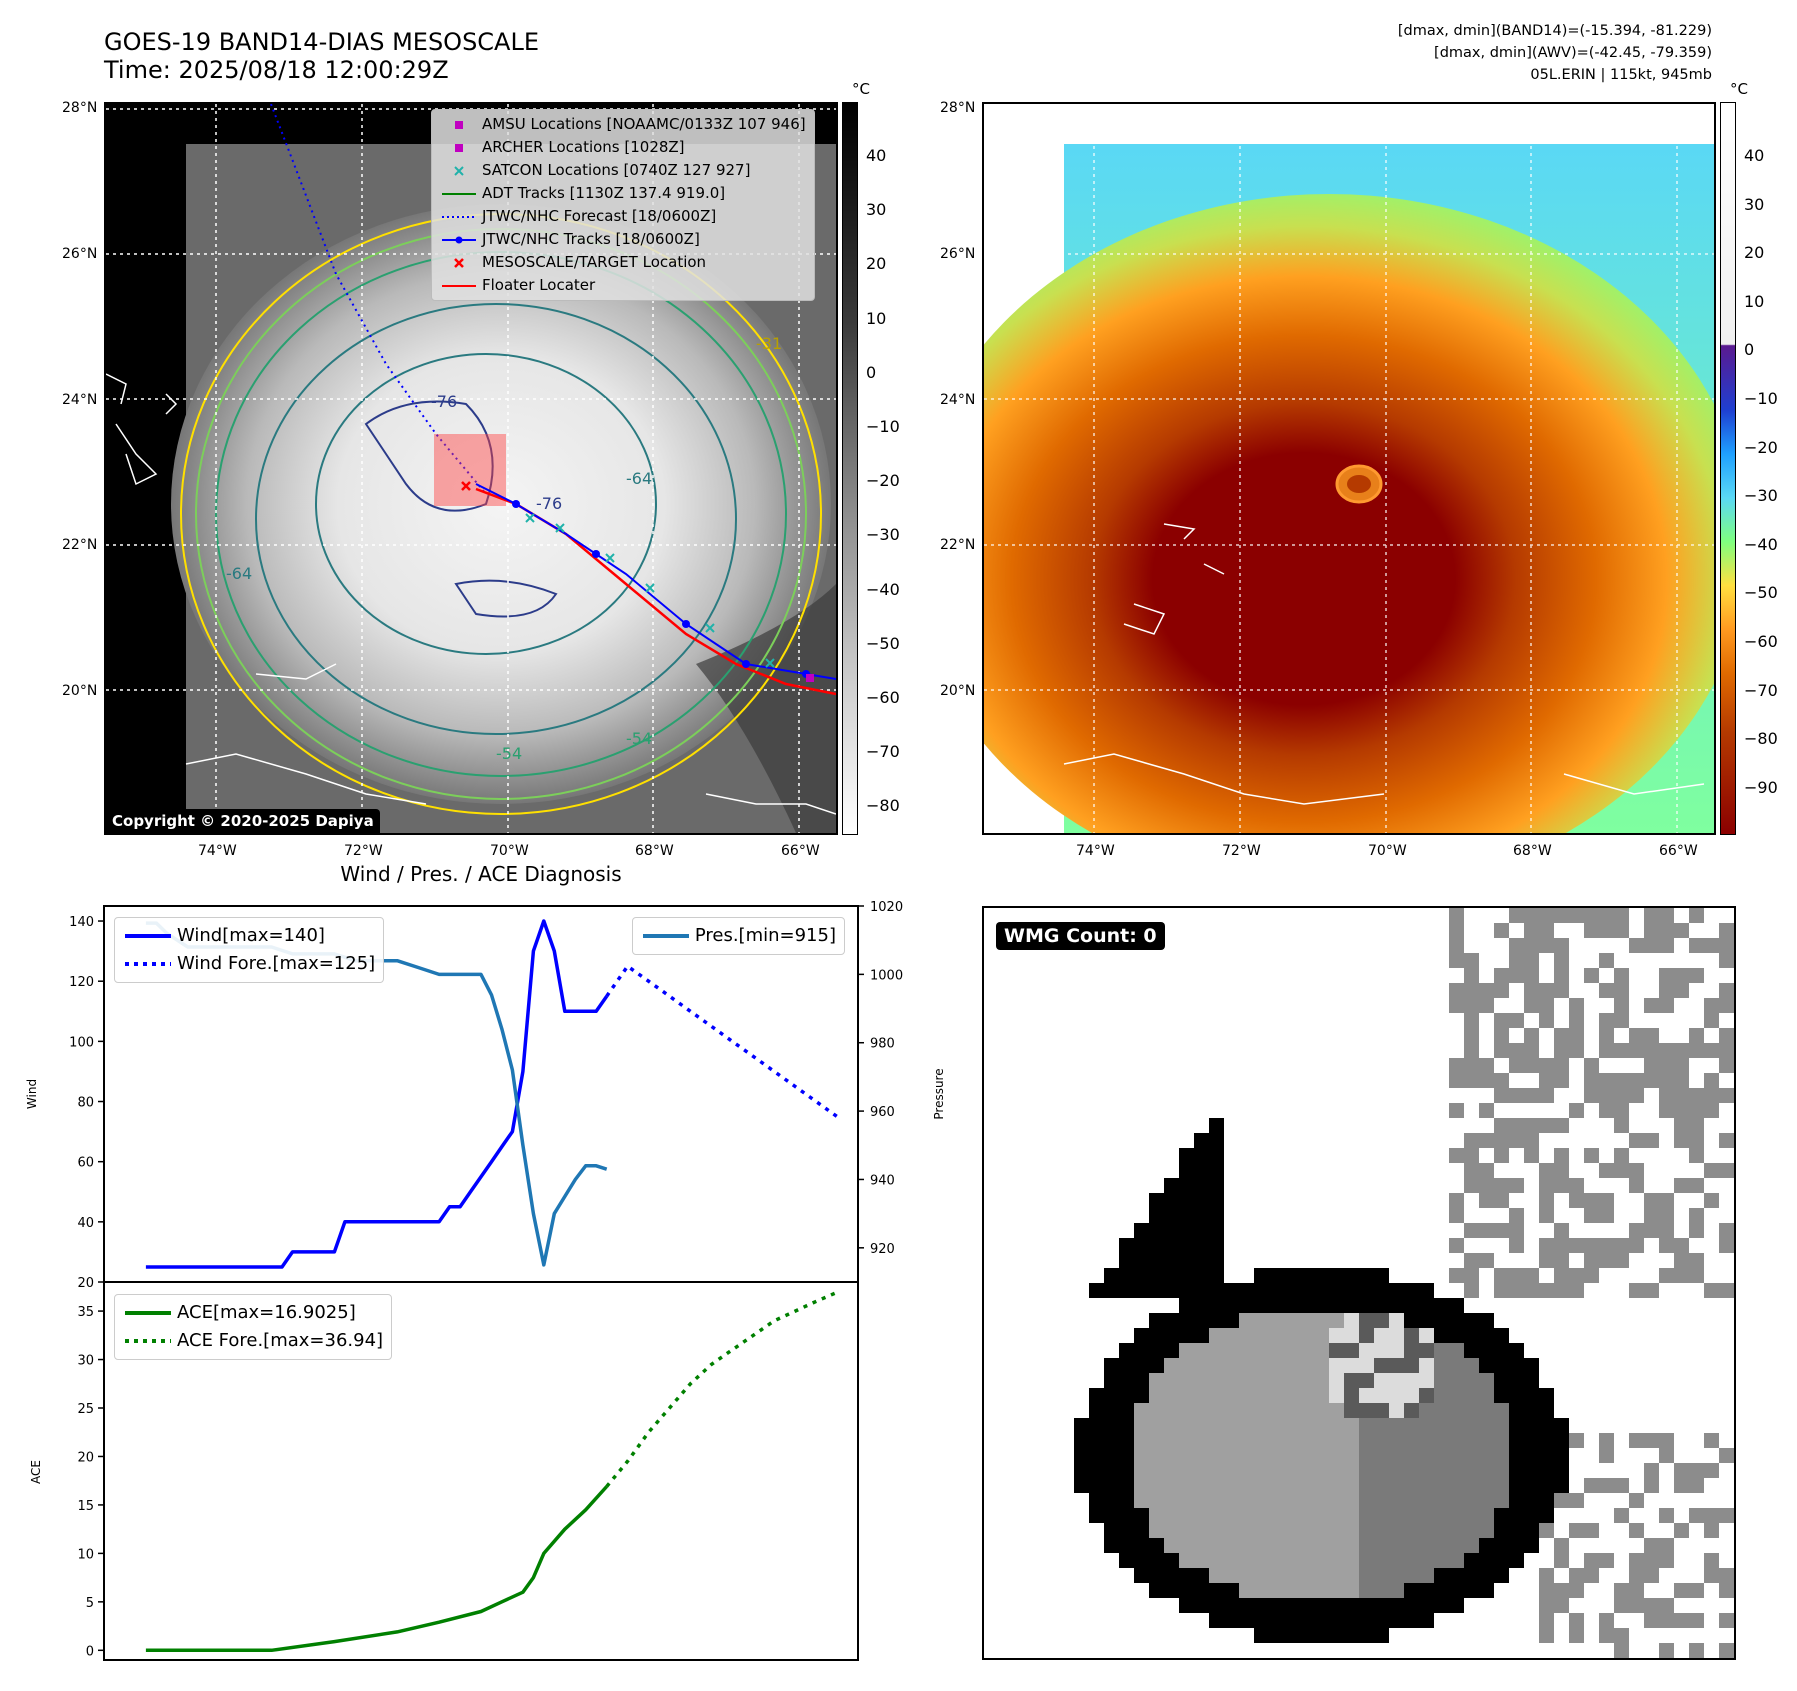 Image resolution: width=1797 pixels, height=1691 pixels. Describe the element at coordinates (623, 170) in the screenshot. I see `legend-item: SATCON Locations [0740Z 127 927]` at that location.